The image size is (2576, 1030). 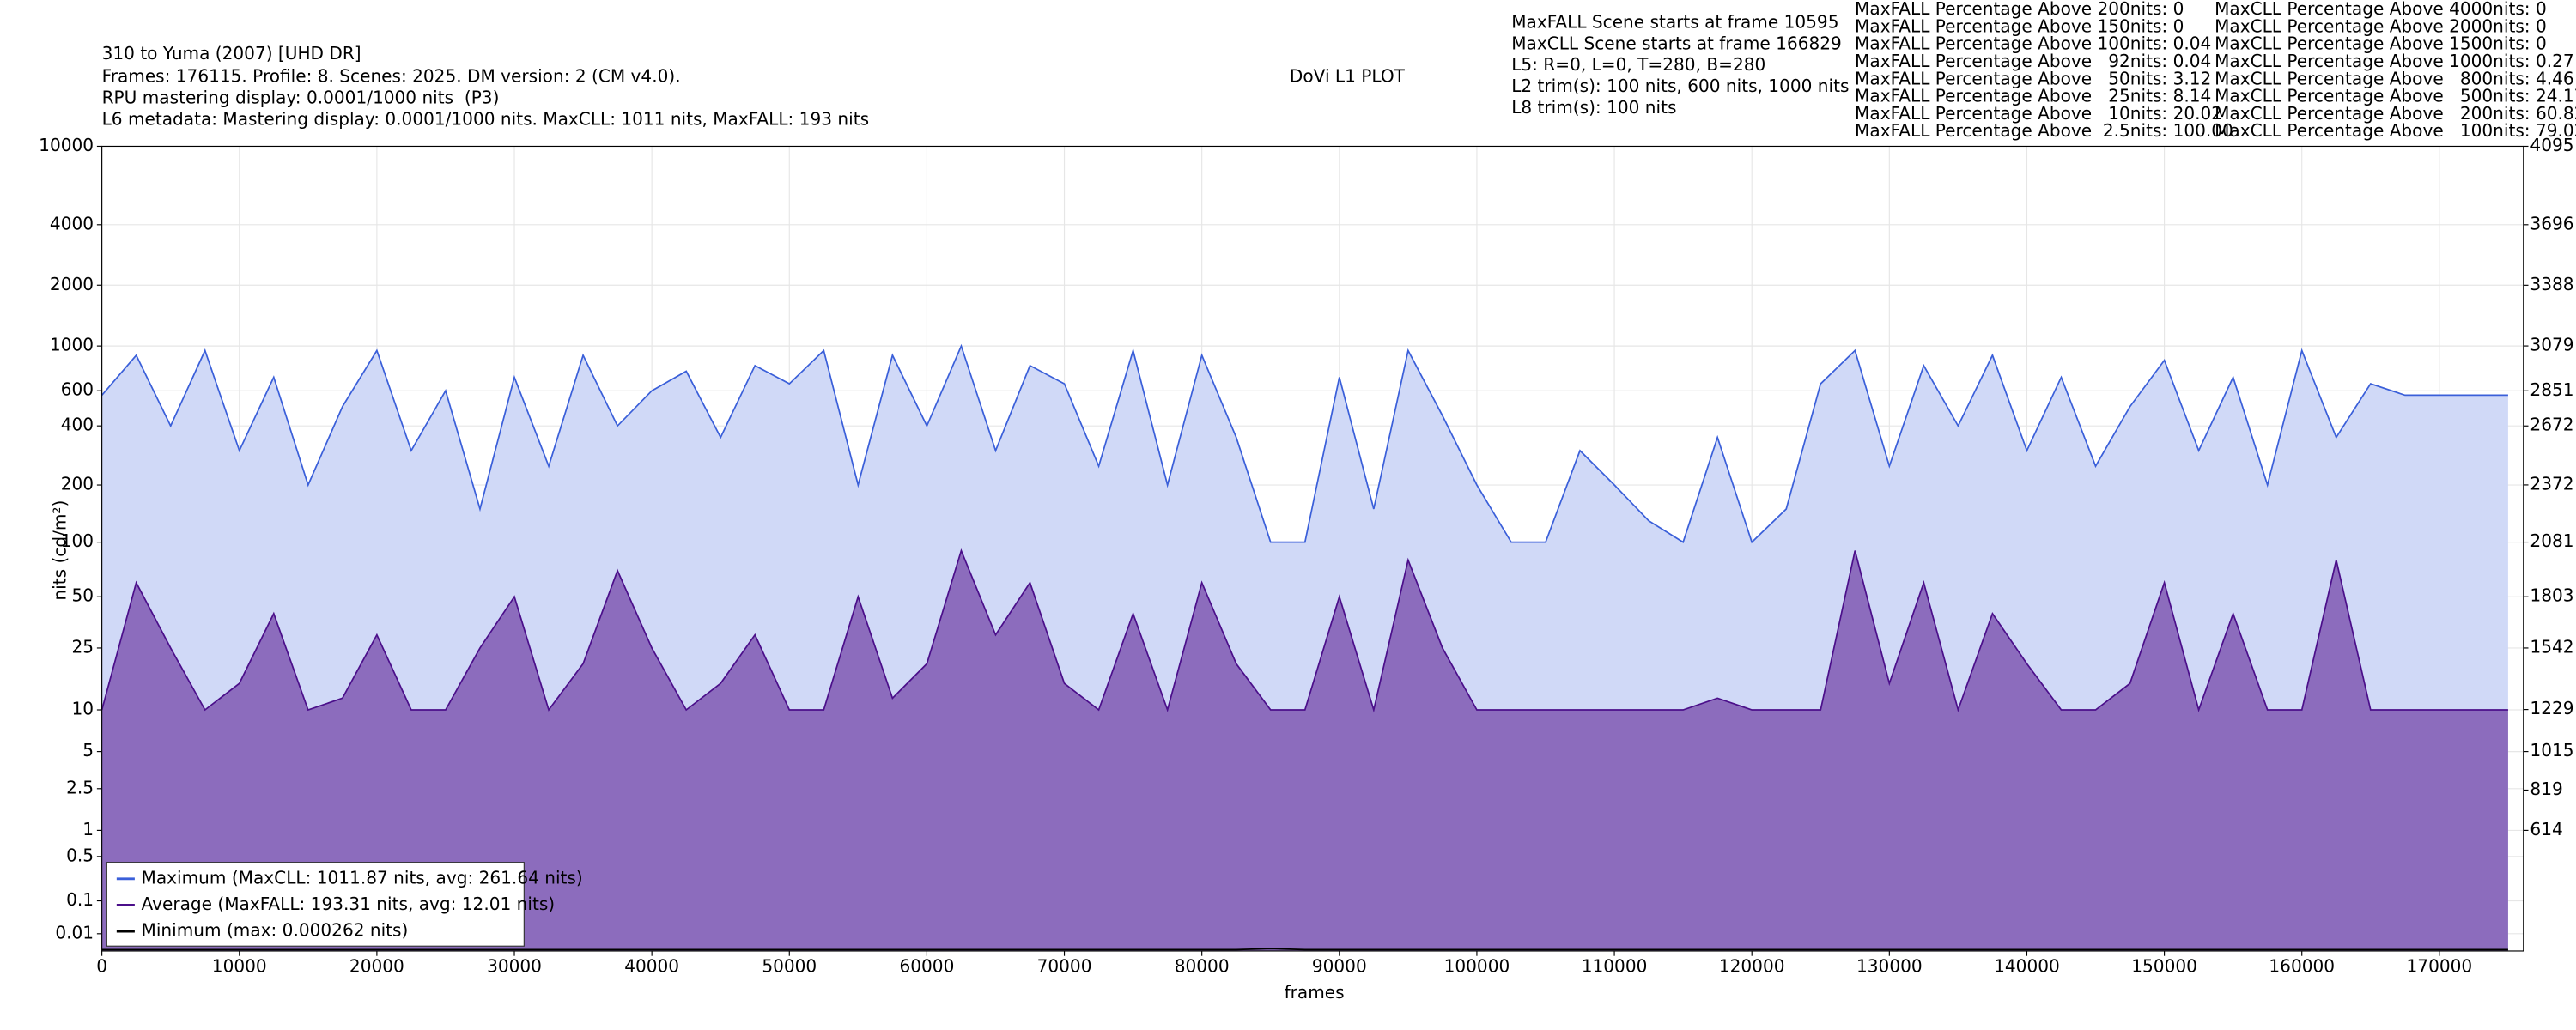 What do you see at coordinates (2027, 966) in the screenshot?
I see `x-tick-label: 140000` at bounding box center [2027, 966].